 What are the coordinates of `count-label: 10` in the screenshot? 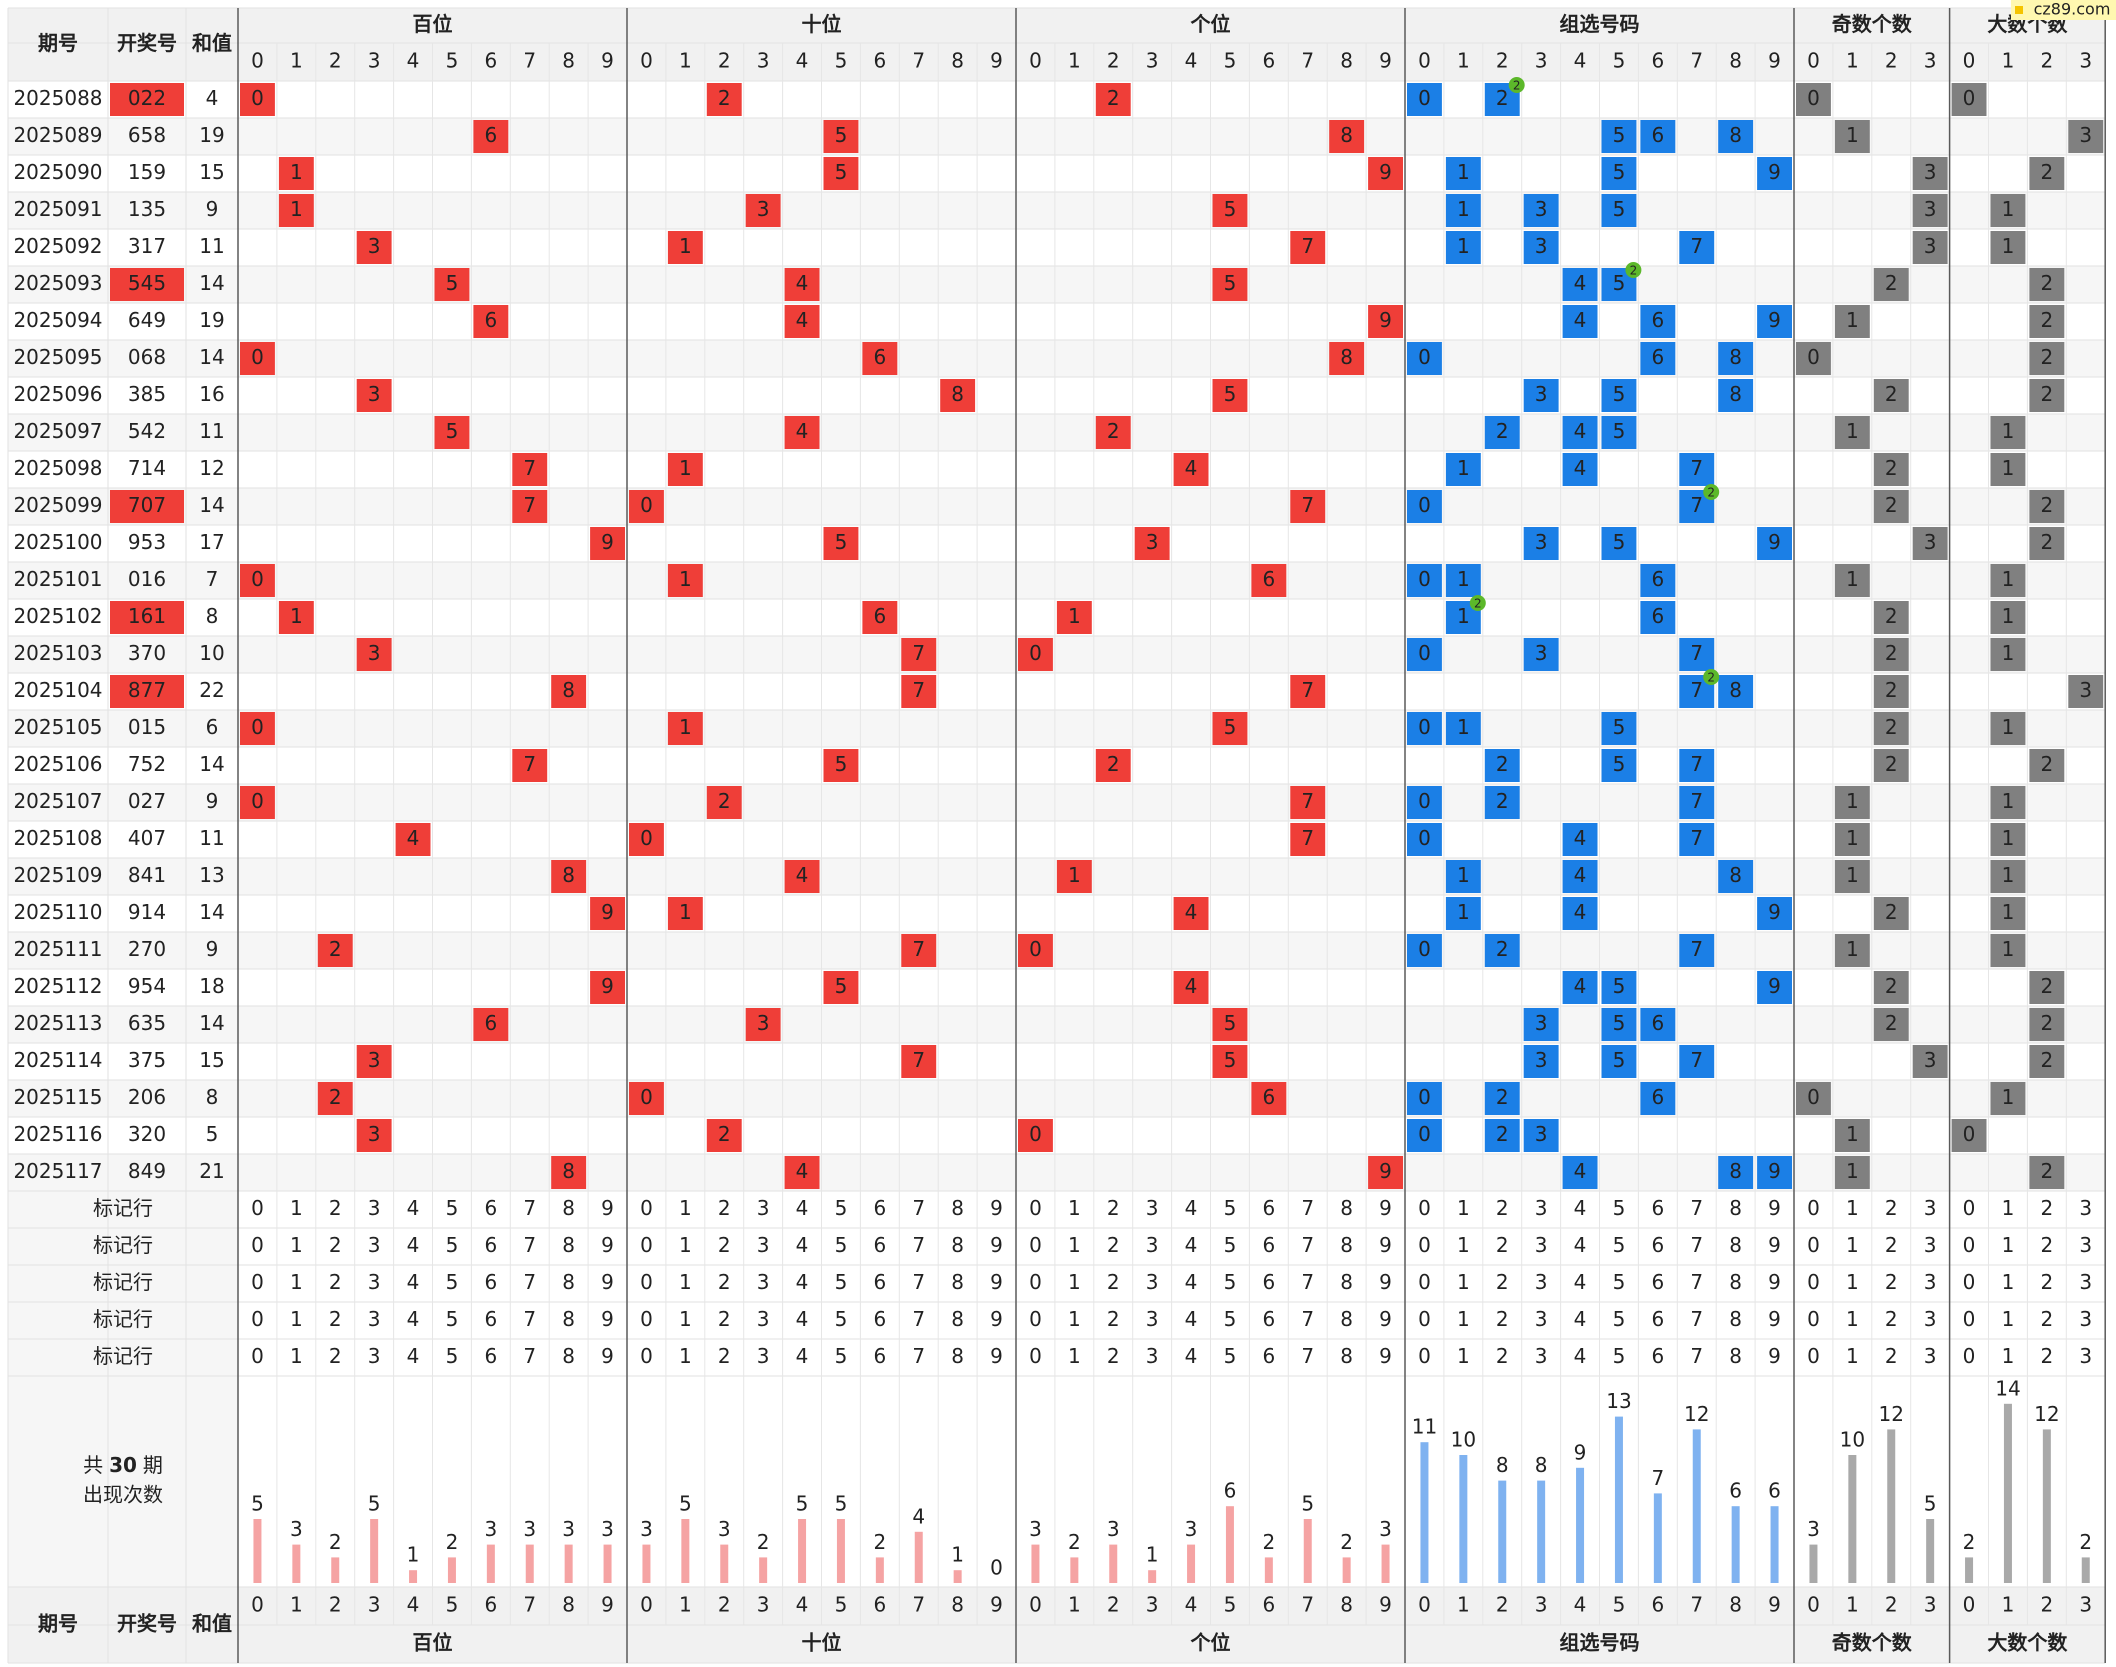 It's located at (1852, 1440).